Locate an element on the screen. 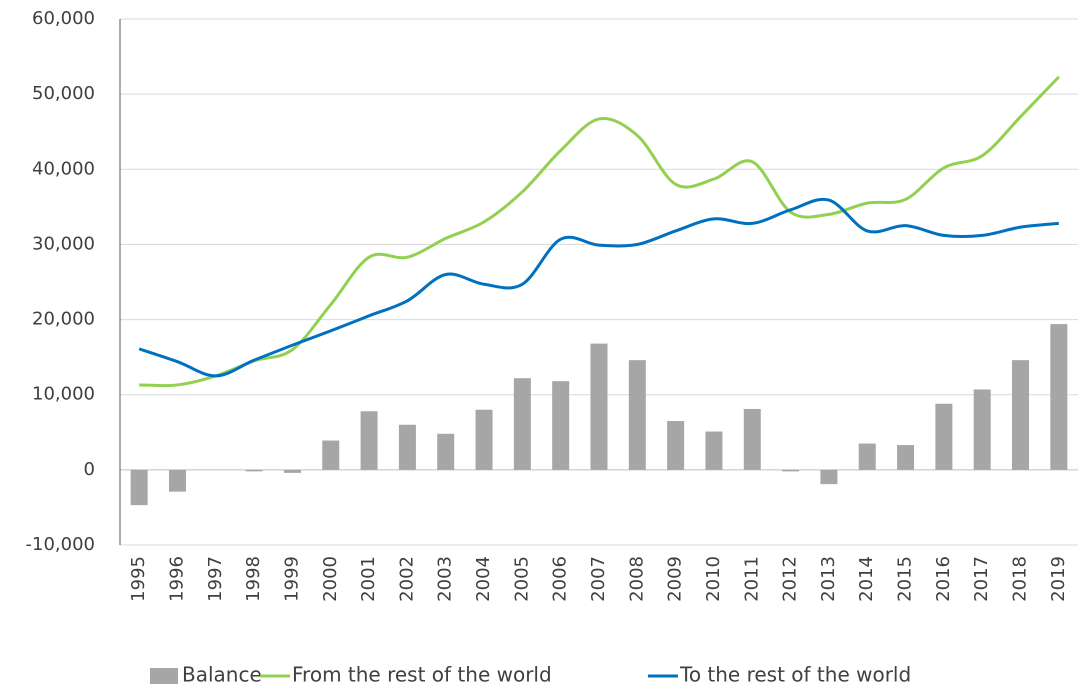 This screenshot has height=686, width=1078. x-tick-label: 2005 is located at coordinates (521, 579).